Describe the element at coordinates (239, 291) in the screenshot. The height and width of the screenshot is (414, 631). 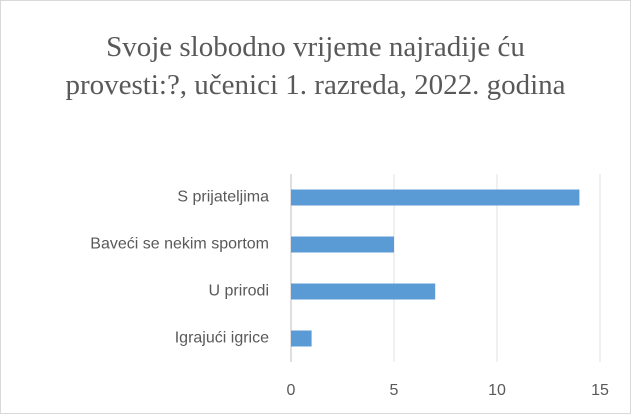
I see `y-tick-label: U prirodi` at that location.